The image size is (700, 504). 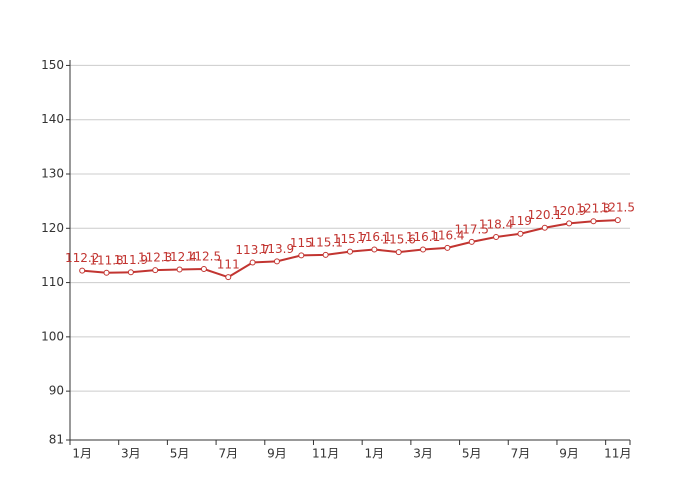 I want to click on data-label: 115.1, so click(x=325, y=242).